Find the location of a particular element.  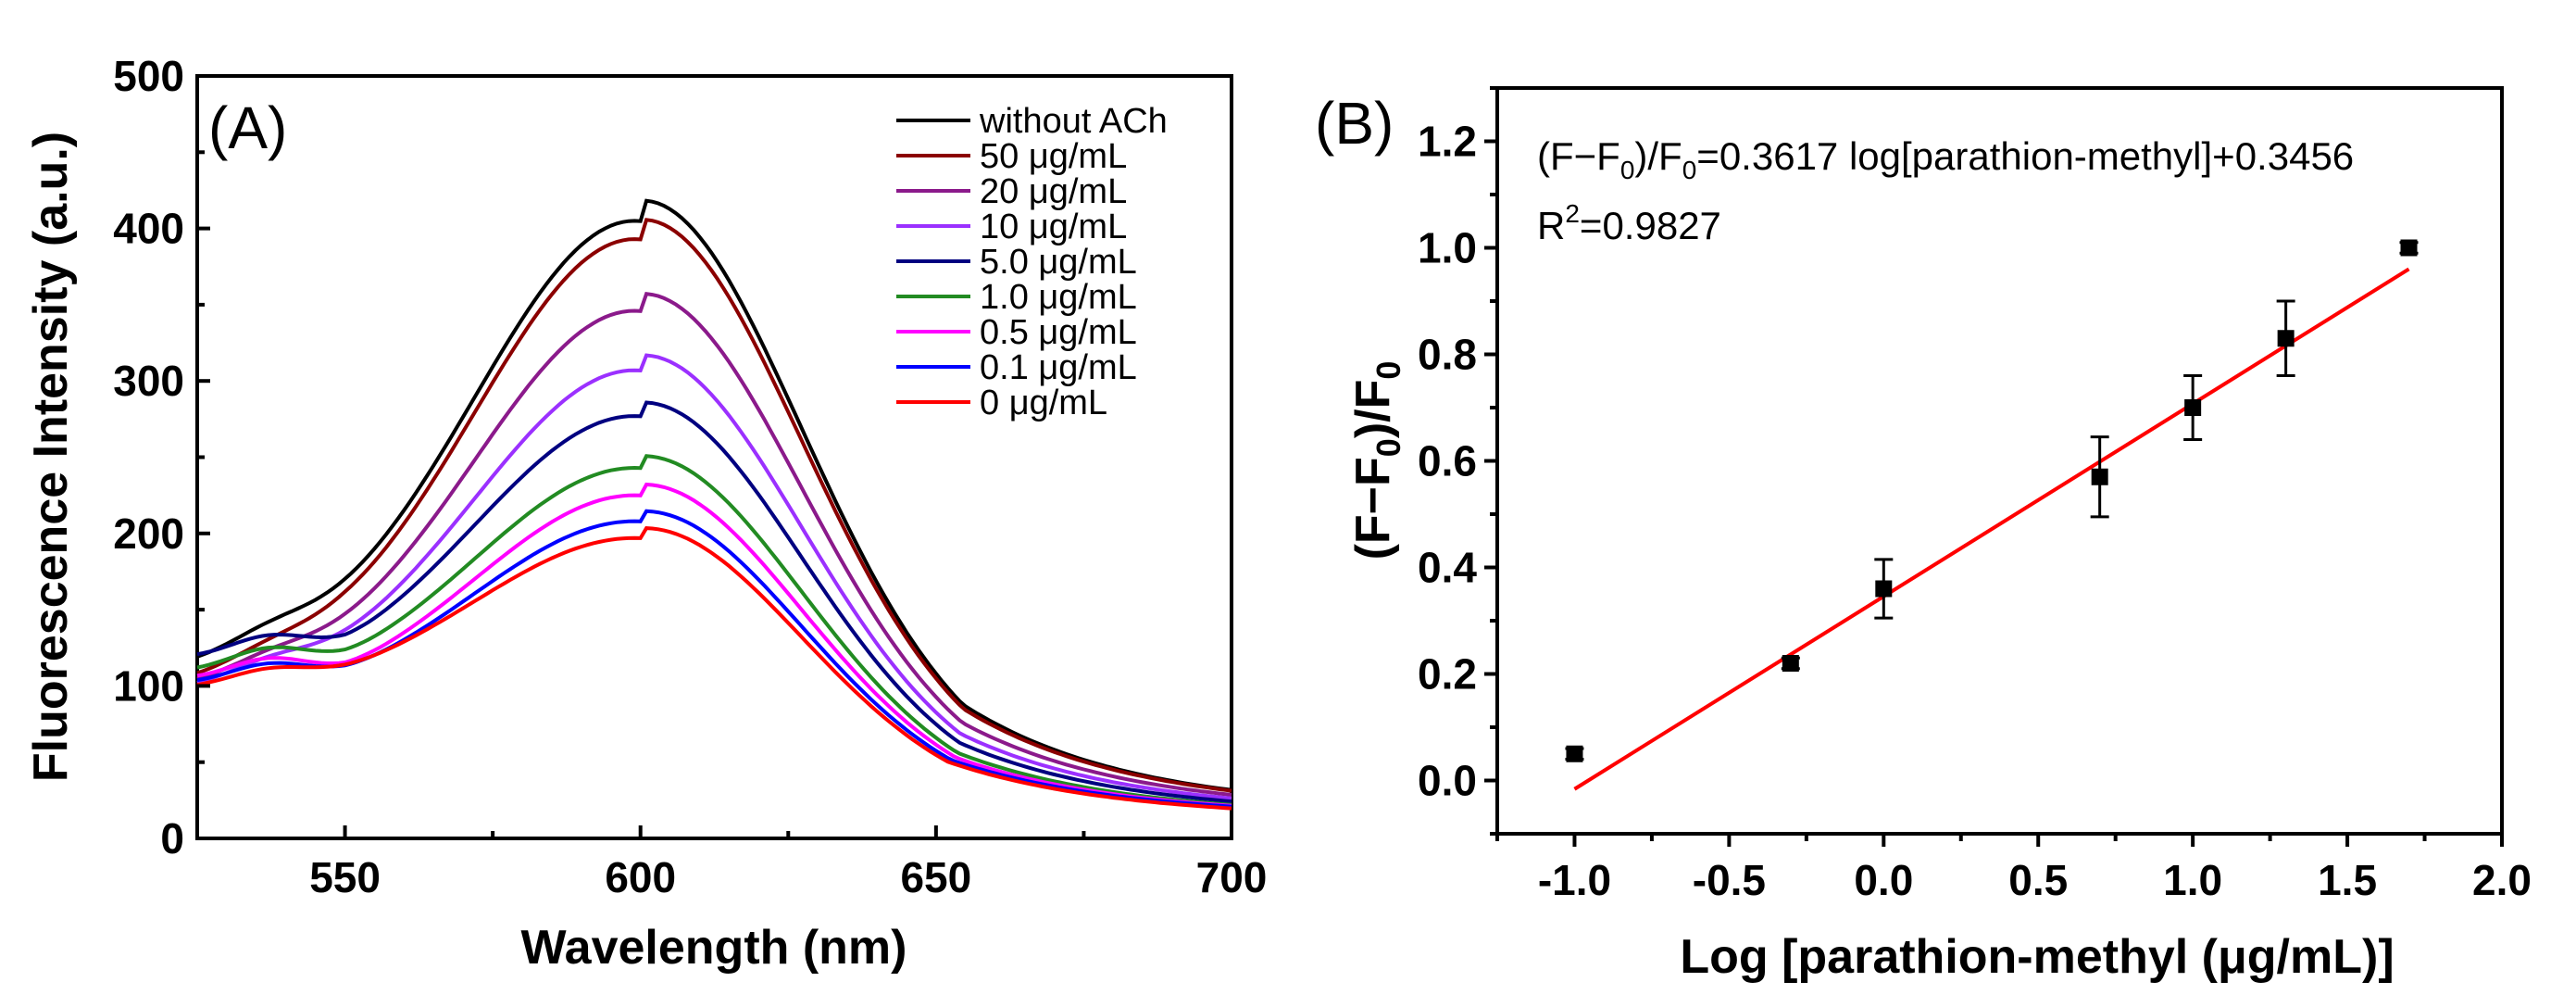

a-legend-label-4: 5.0 μg/mL is located at coordinates (1059, 262).